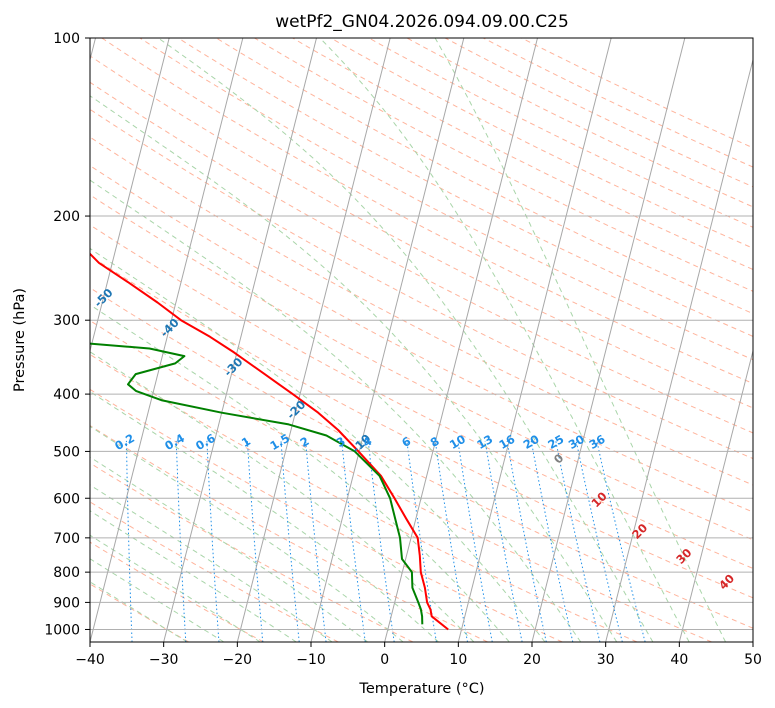  I want to click on x-tick-label: 10, so click(458, 660).